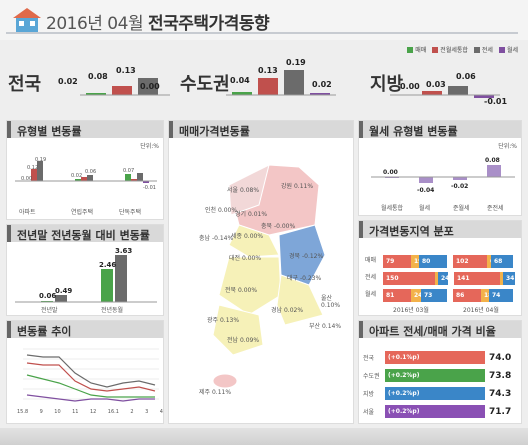 The width and height of the screenshot is (528, 445). What do you see at coordinates (441, 261) in the screenshot?
I see `dist-row: 매매 79 19 80 102 6 68` at bounding box center [441, 261].